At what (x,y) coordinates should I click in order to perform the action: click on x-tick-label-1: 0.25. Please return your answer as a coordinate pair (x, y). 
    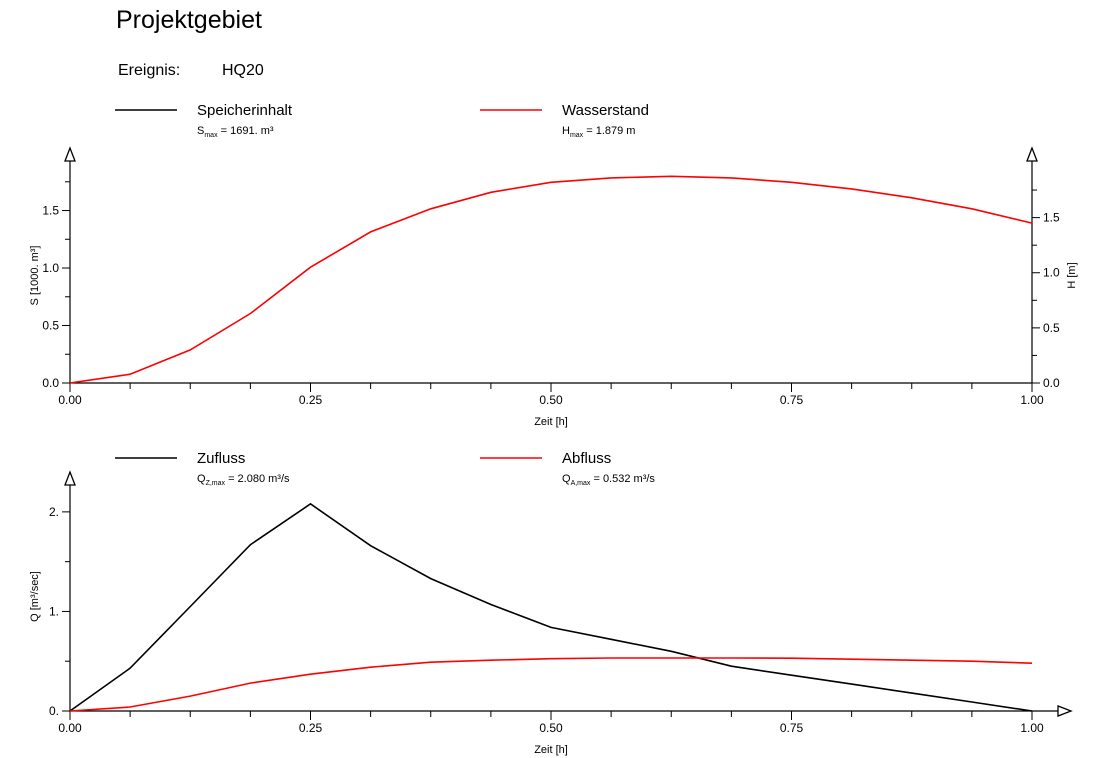
    Looking at the image, I should click on (311, 400).